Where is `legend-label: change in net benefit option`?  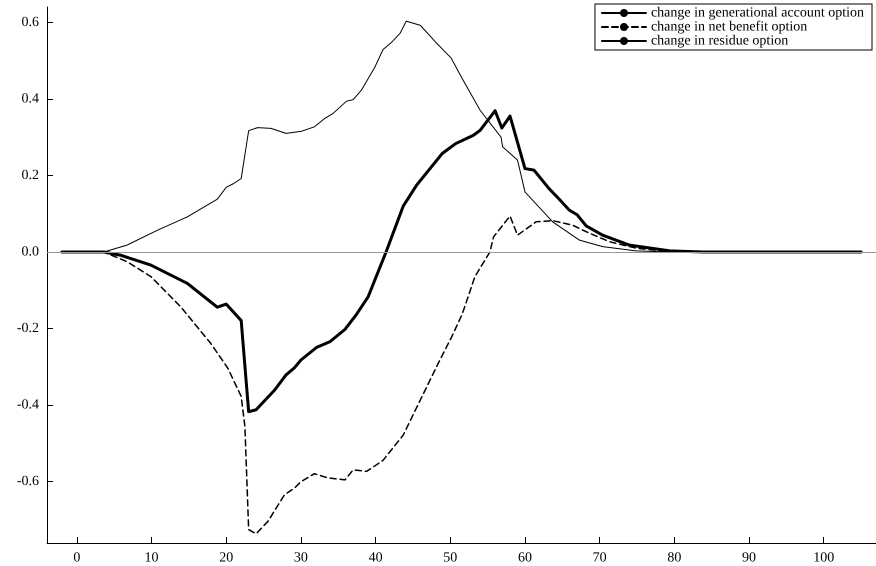 legend-label: change in net benefit option is located at coordinates (729, 27).